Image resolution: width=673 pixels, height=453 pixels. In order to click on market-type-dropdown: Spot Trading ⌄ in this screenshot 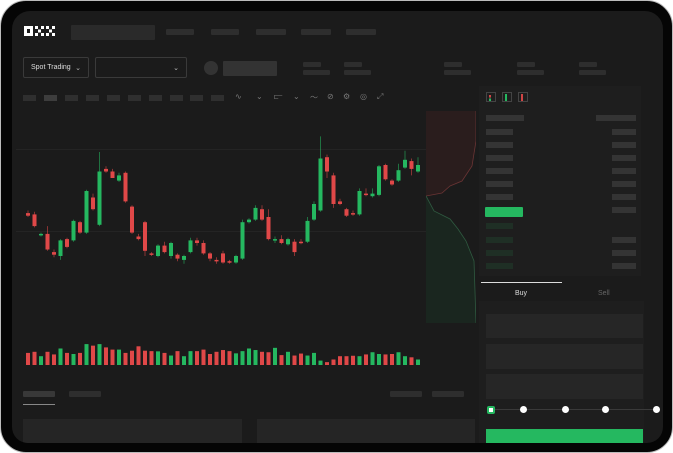, I will do `click(56, 67)`.